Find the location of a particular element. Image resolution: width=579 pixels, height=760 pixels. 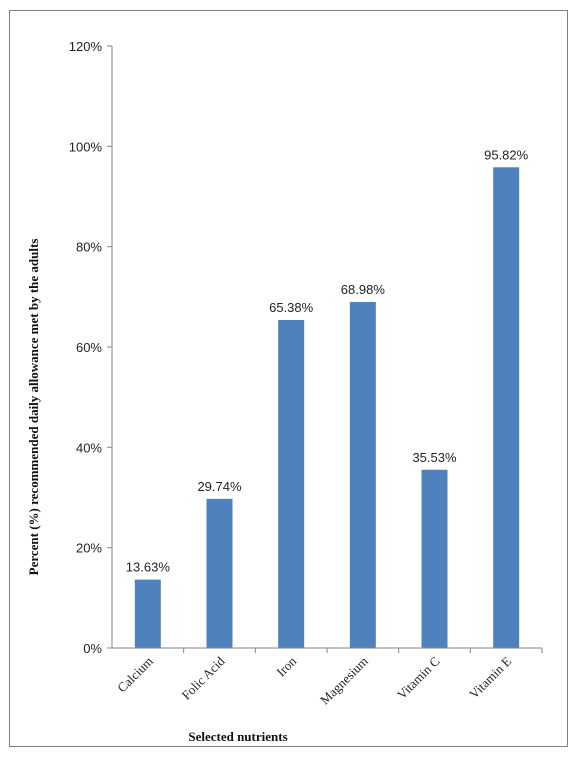

data-label: 65.38% is located at coordinates (291, 307).